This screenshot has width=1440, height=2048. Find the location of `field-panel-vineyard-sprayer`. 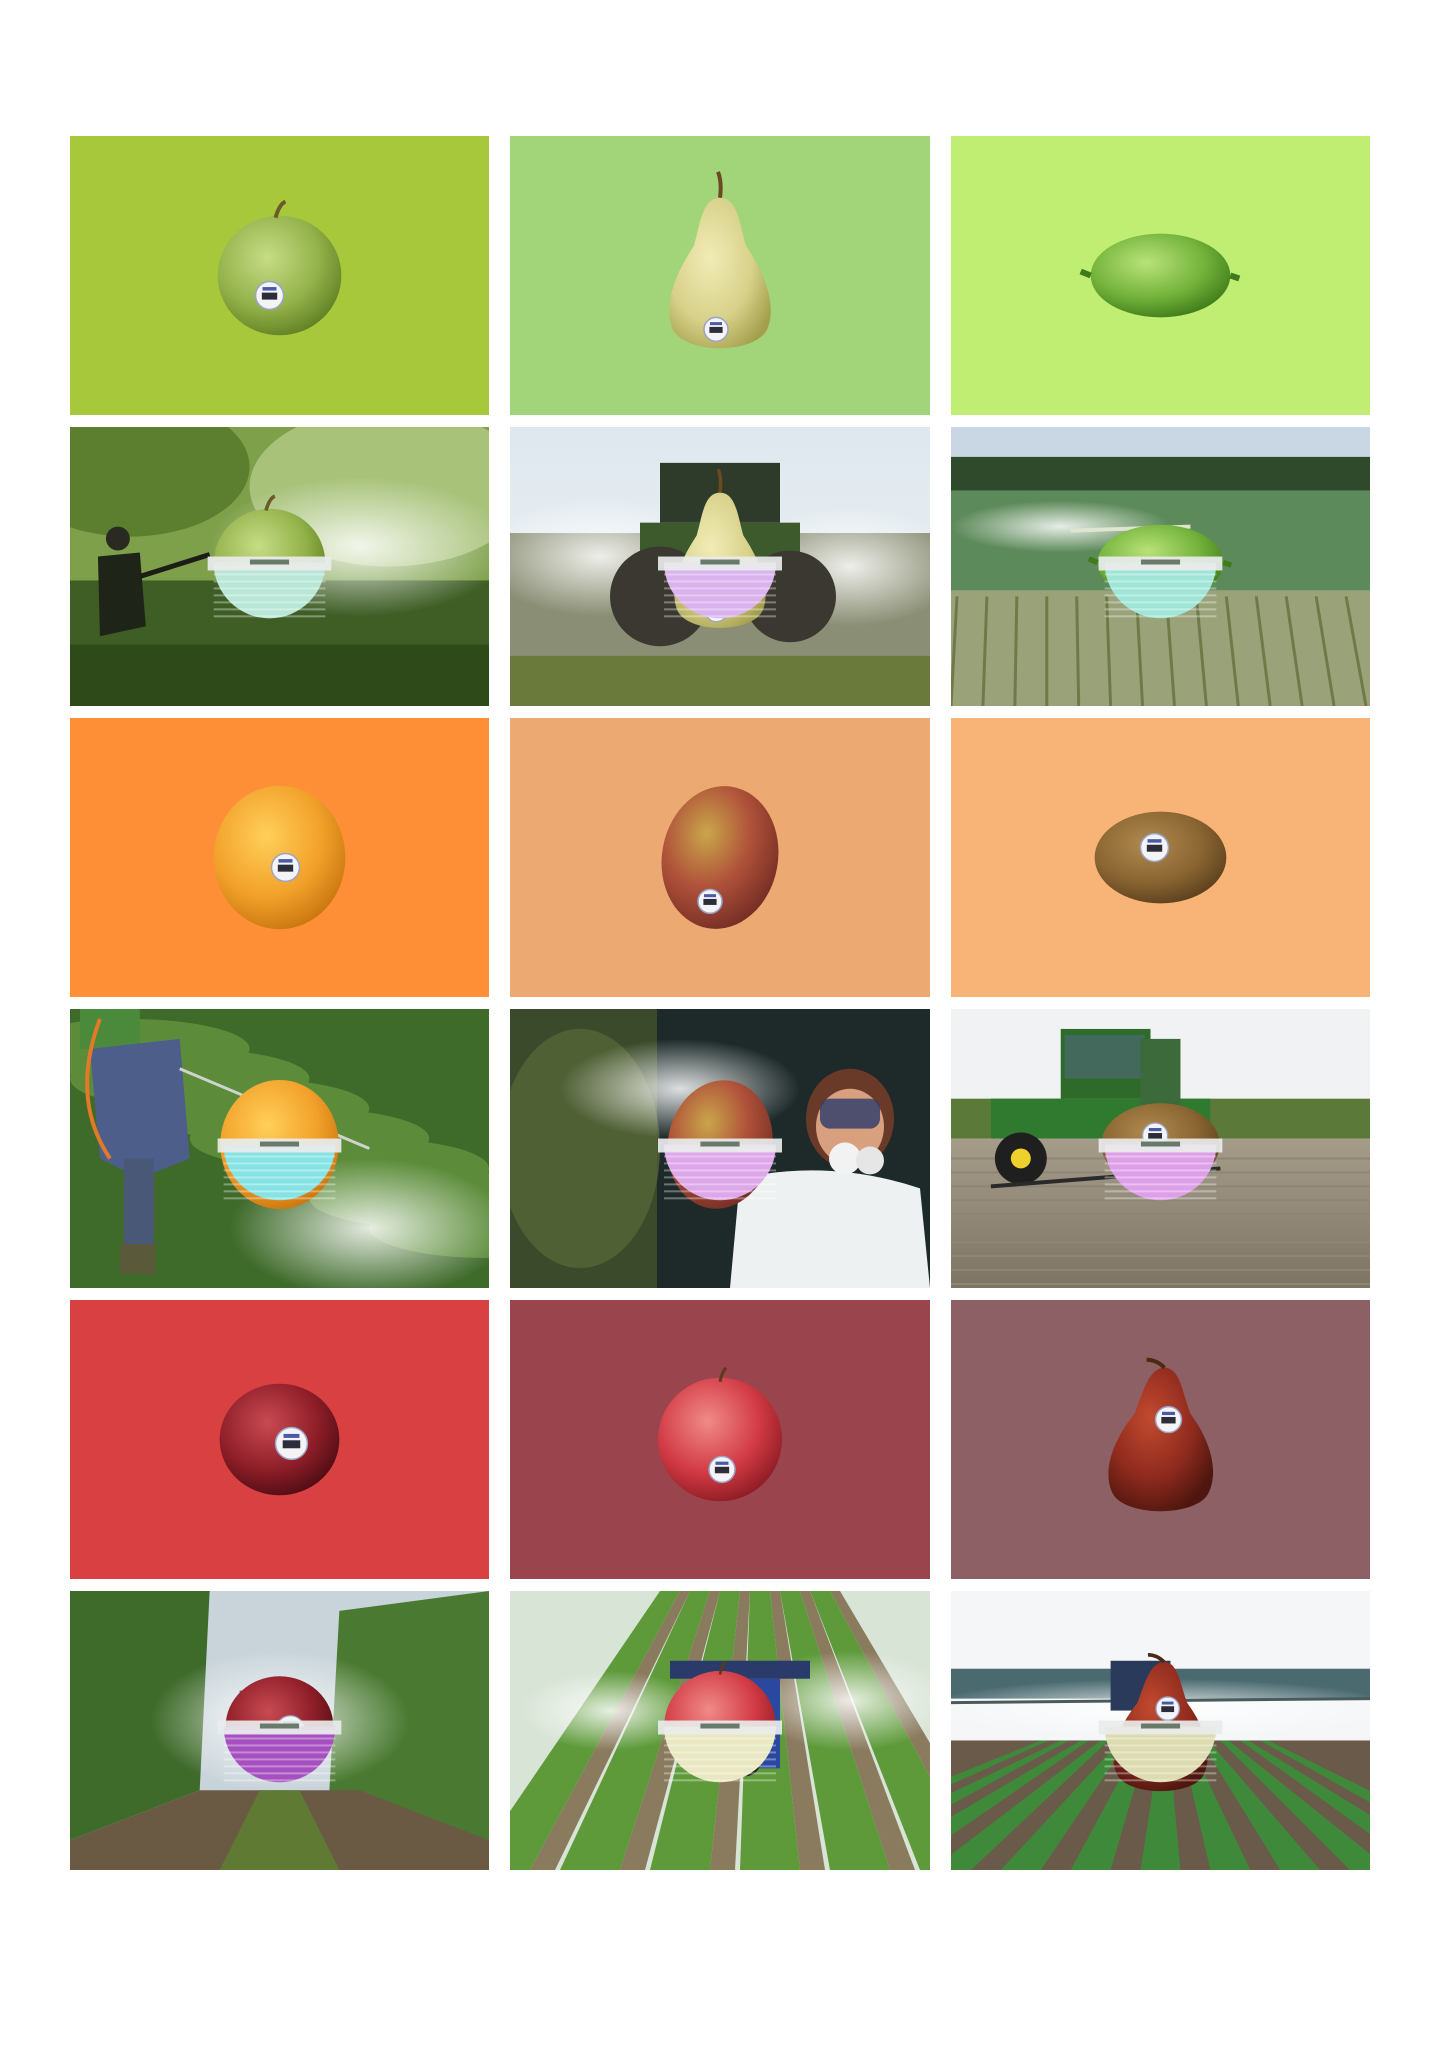

field-panel-vineyard-sprayer is located at coordinates (720, 1730).